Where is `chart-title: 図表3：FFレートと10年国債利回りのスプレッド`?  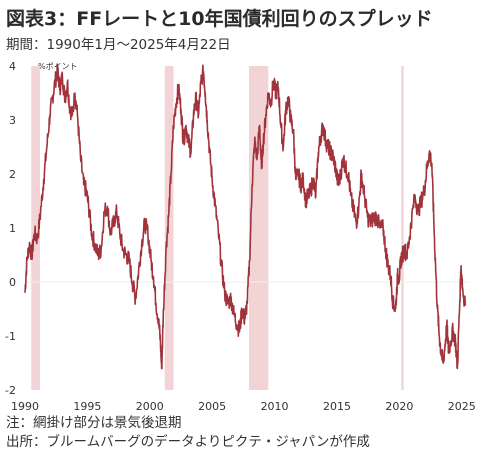 chart-title: 図表3：FFレートと10年国債利回りのスプレッド is located at coordinates (219, 19).